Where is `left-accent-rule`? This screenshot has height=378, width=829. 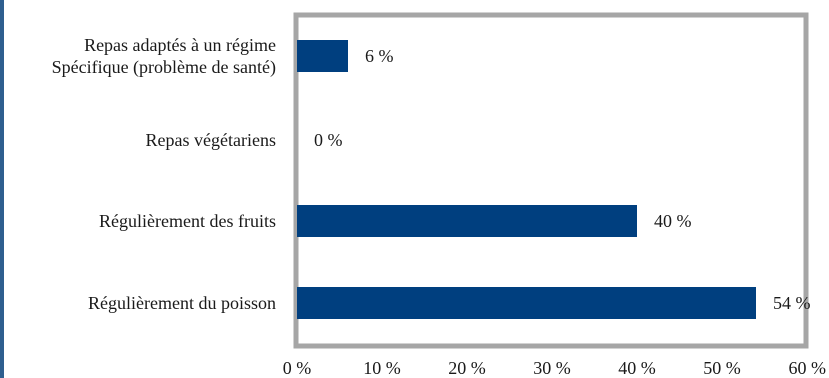 left-accent-rule is located at coordinates (2, 189).